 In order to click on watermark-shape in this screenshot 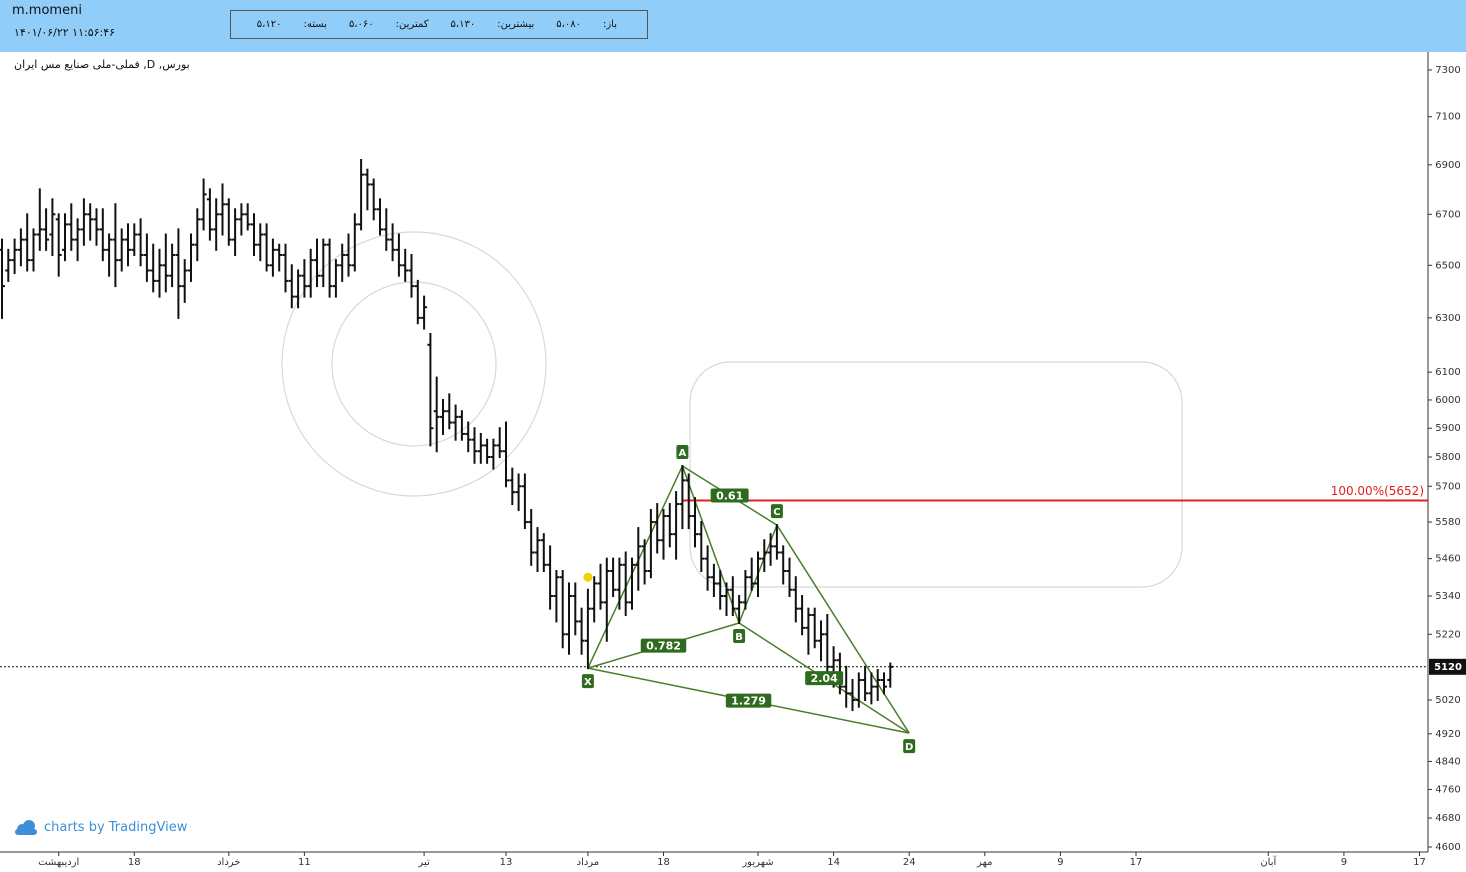, I will do `click(936, 474)`.